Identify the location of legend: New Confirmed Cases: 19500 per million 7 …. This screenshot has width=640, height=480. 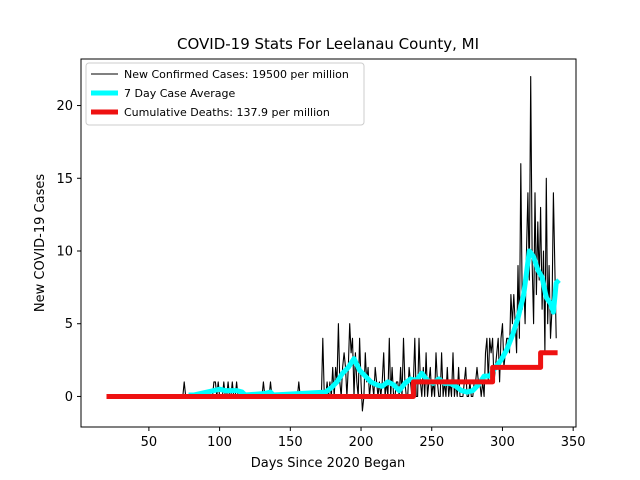
(225, 94).